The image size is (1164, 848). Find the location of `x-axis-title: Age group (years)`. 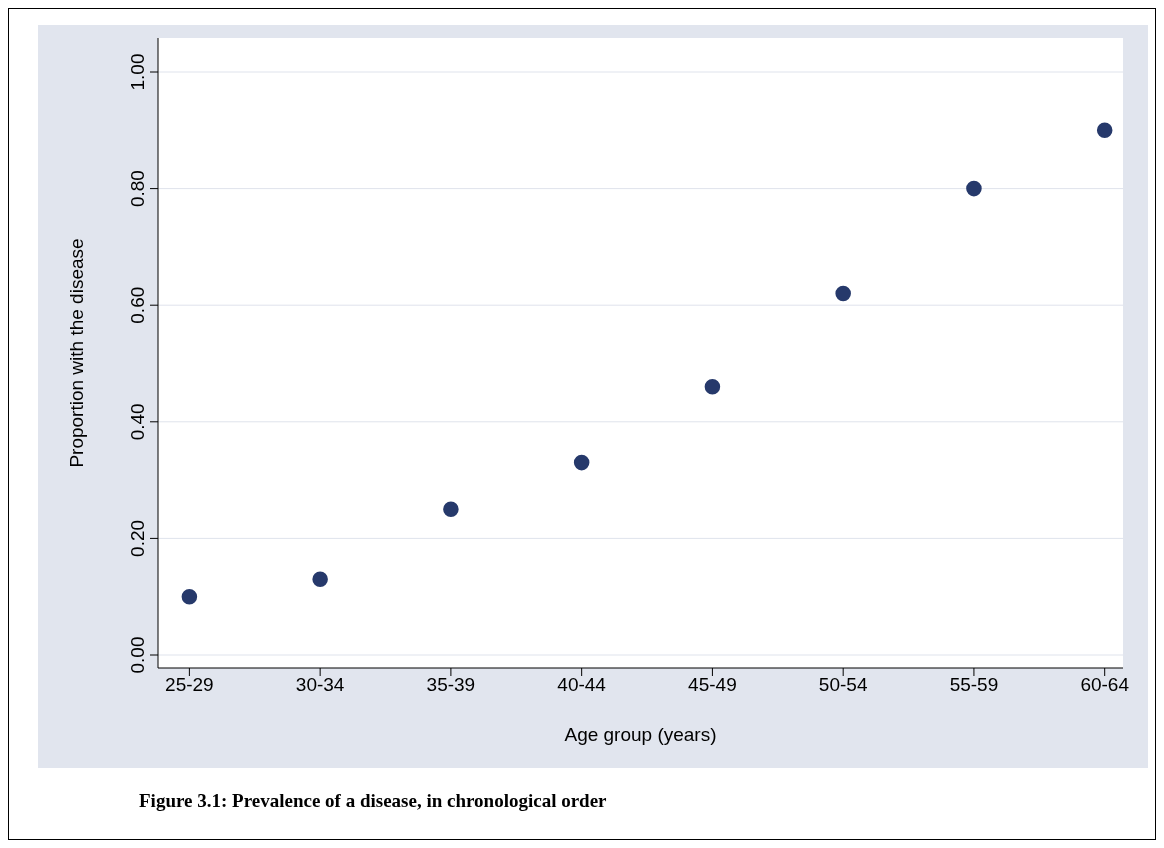

x-axis-title: Age group (years) is located at coordinates (640, 734).